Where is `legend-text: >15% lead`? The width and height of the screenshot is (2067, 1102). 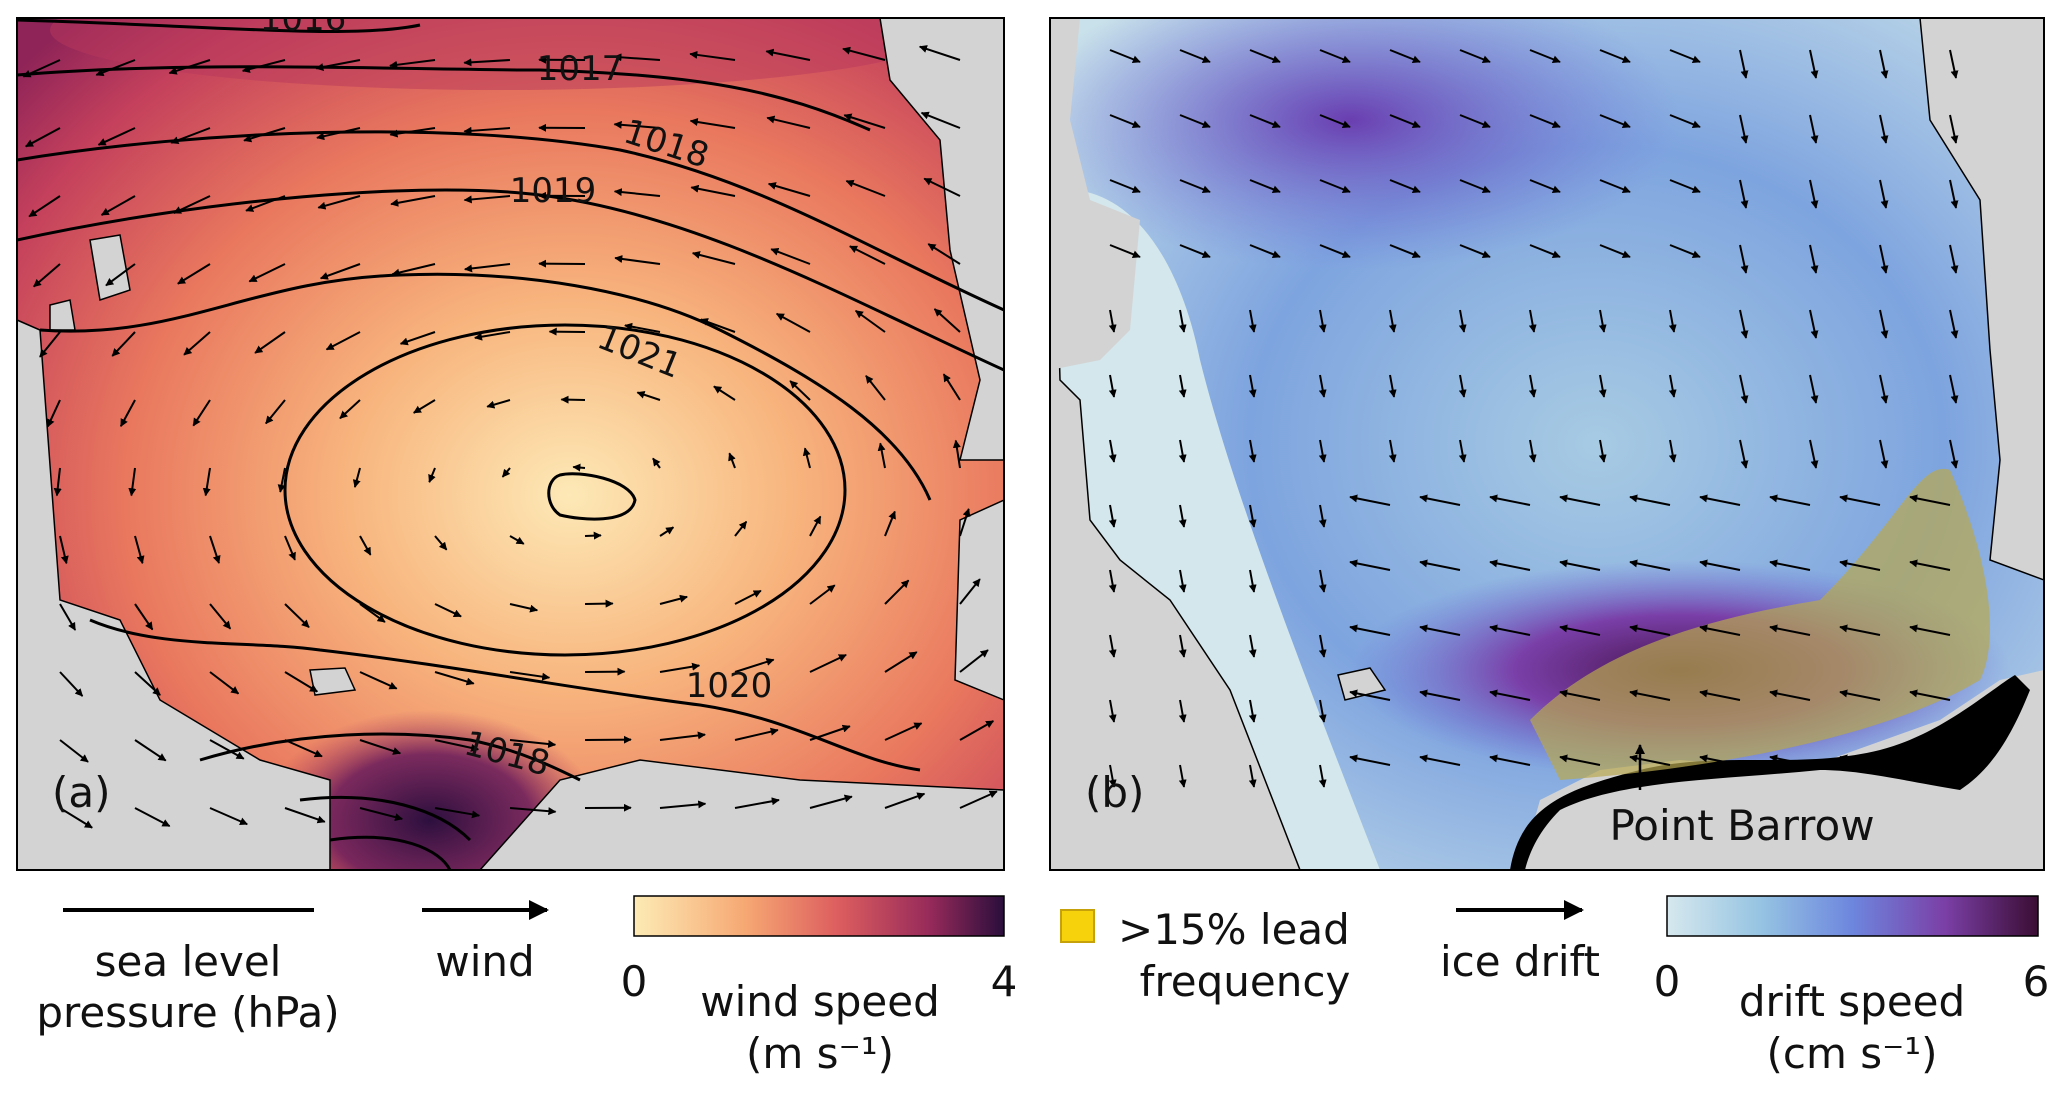 legend-text: >15% lead is located at coordinates (1234, 929).